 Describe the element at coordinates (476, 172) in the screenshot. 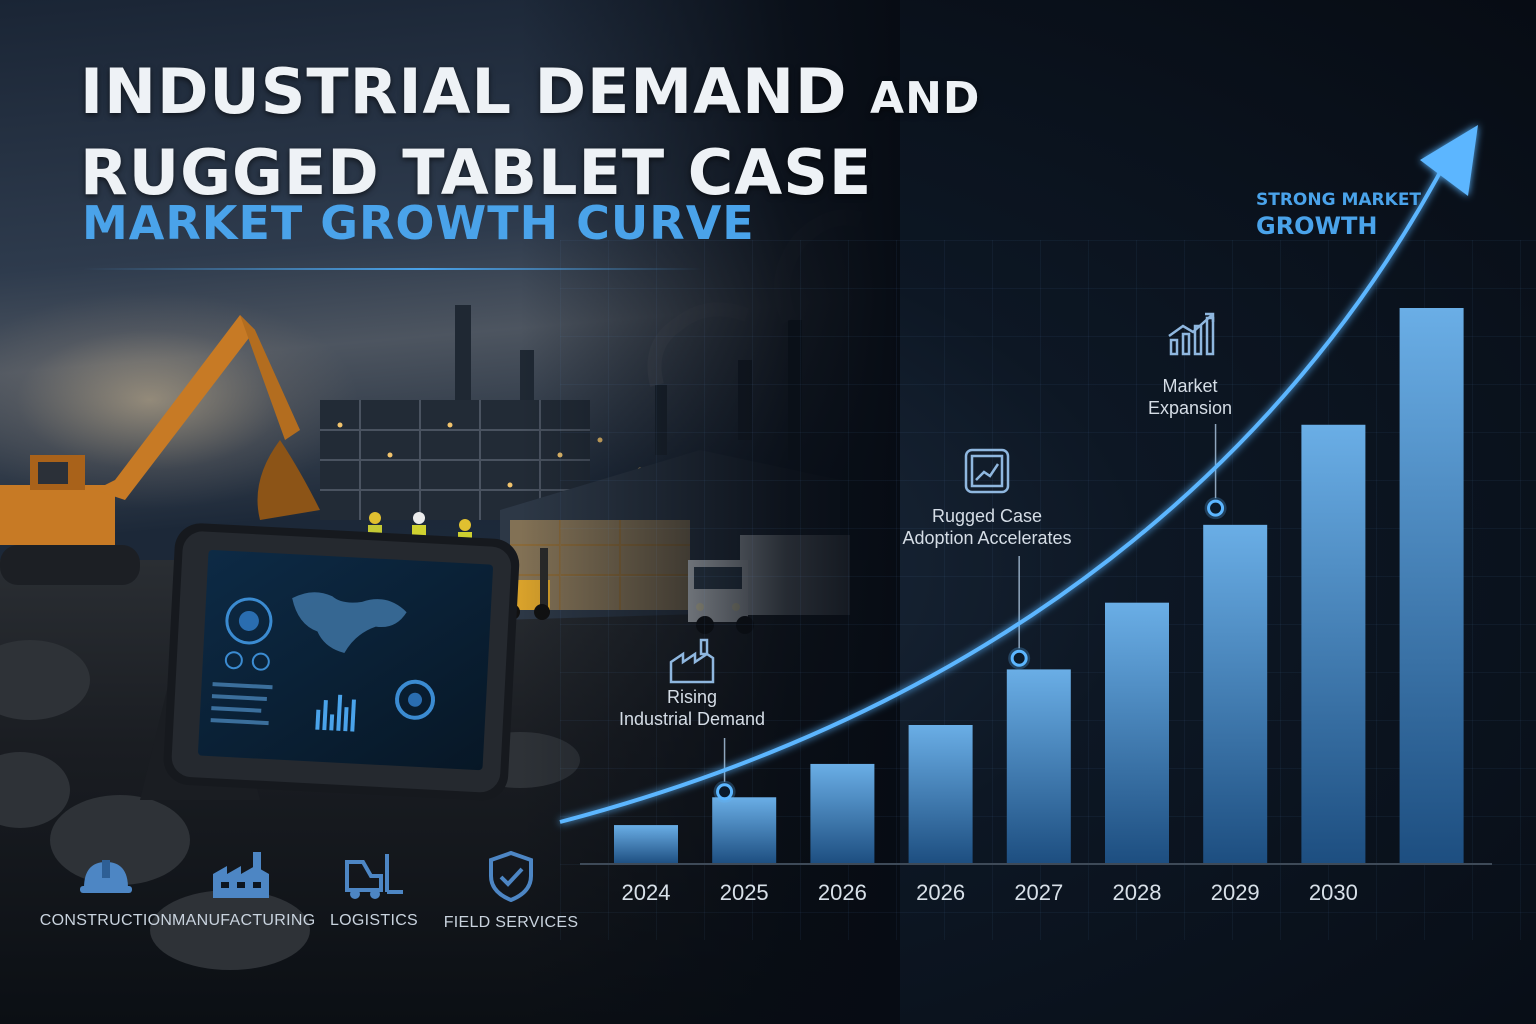

I see `title-line-2: RUGGED TABLET CASE` at that location.